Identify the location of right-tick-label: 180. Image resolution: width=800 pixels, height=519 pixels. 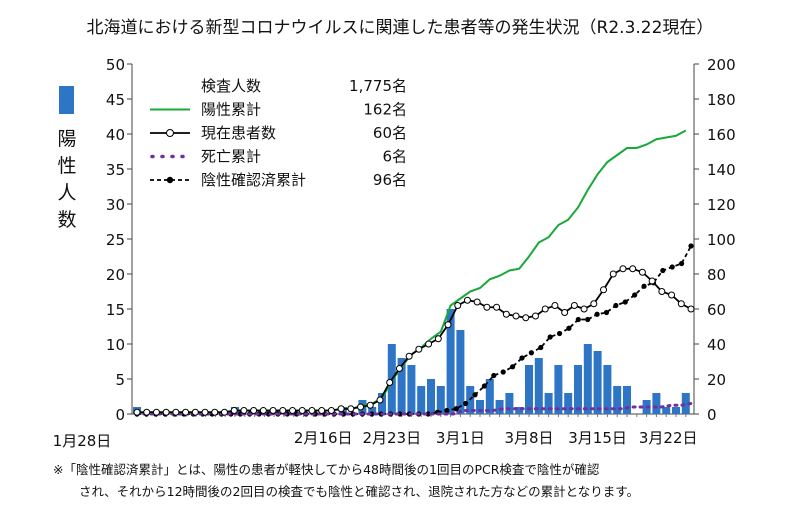
(721, 100).